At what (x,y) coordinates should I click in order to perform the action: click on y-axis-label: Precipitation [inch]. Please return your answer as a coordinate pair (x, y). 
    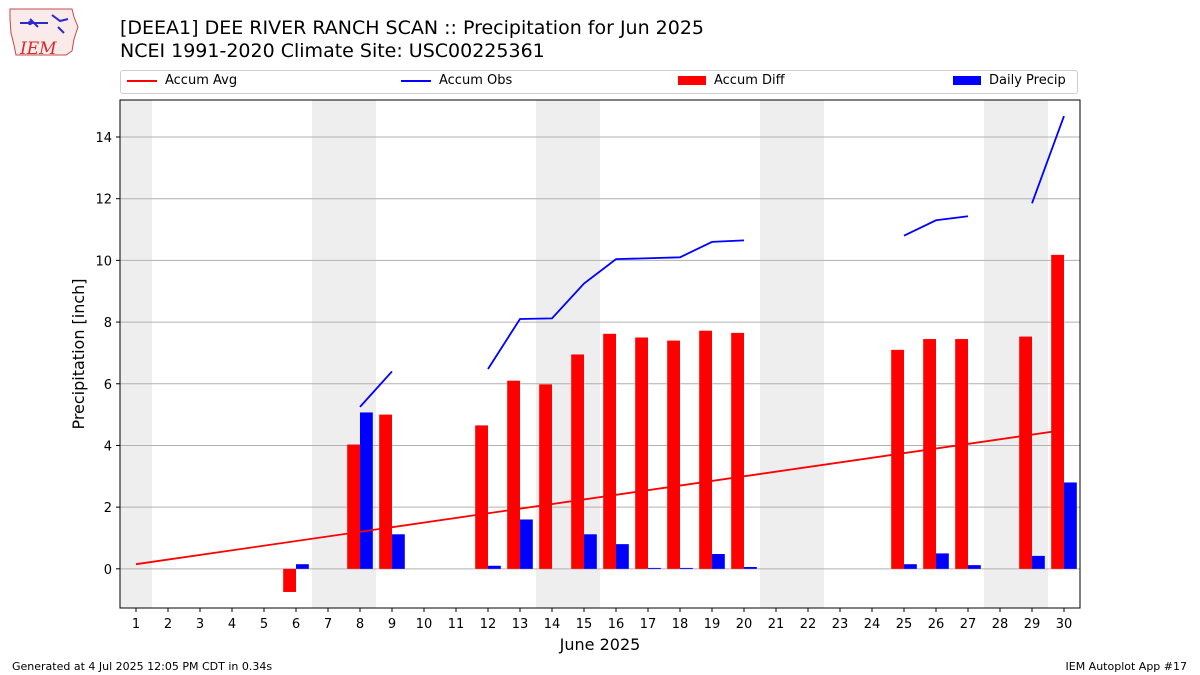
    Looking at the image, I should click on (78, 353).